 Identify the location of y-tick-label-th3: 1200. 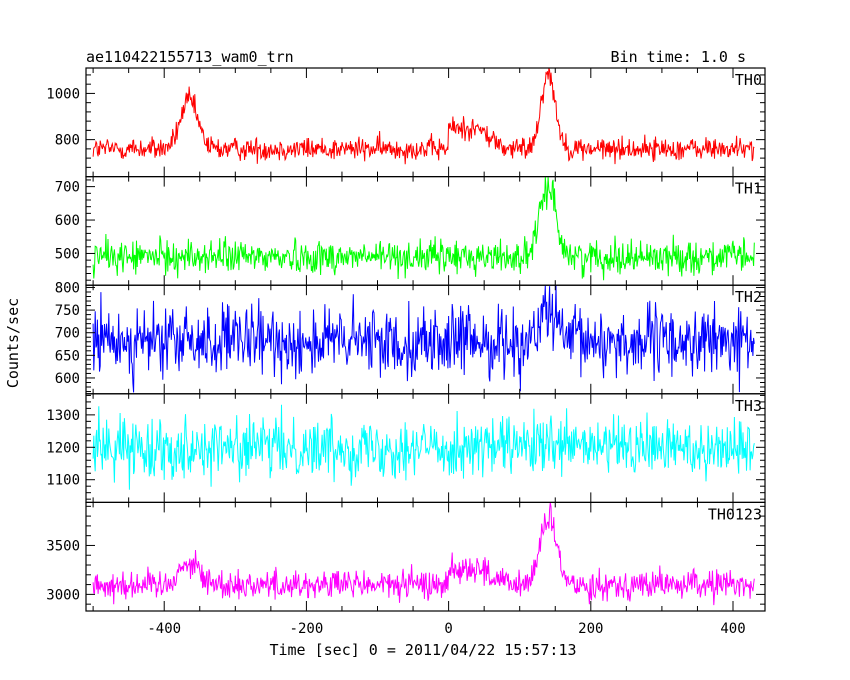
(63, 448).